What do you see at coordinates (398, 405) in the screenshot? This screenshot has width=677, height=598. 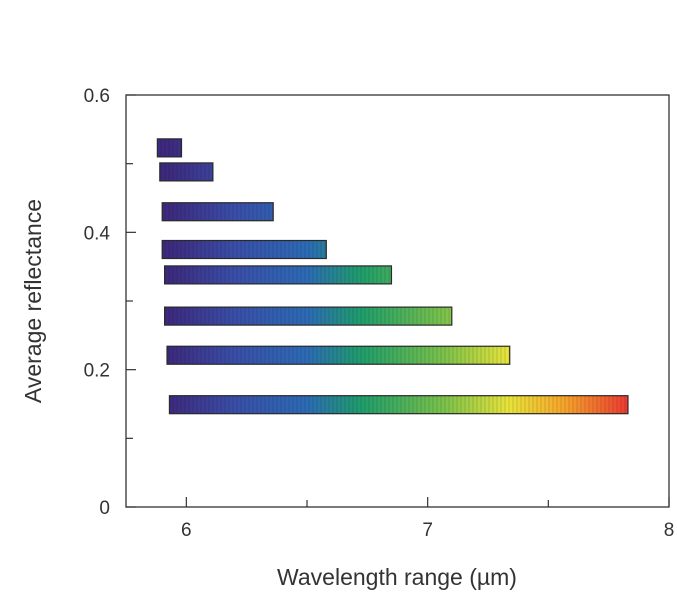 I see `bar-8-texture` at bounding box center [398, 405].